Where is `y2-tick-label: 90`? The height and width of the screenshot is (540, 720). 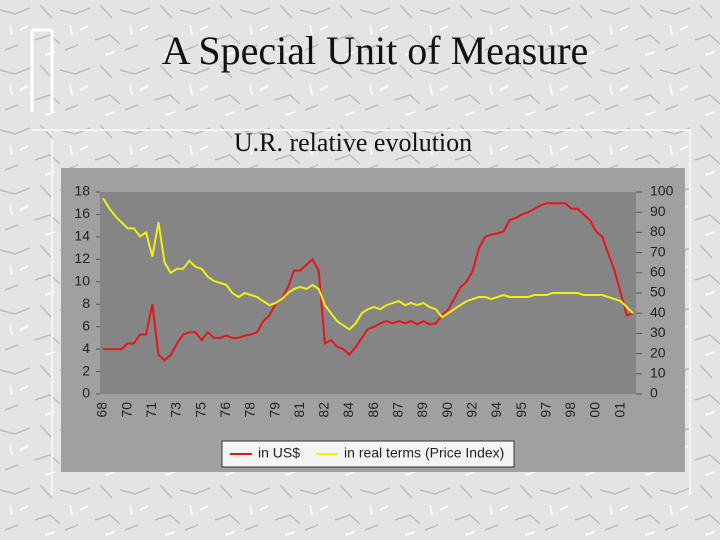
y2-tick-label: 90 is located at coordinates (658, 211).